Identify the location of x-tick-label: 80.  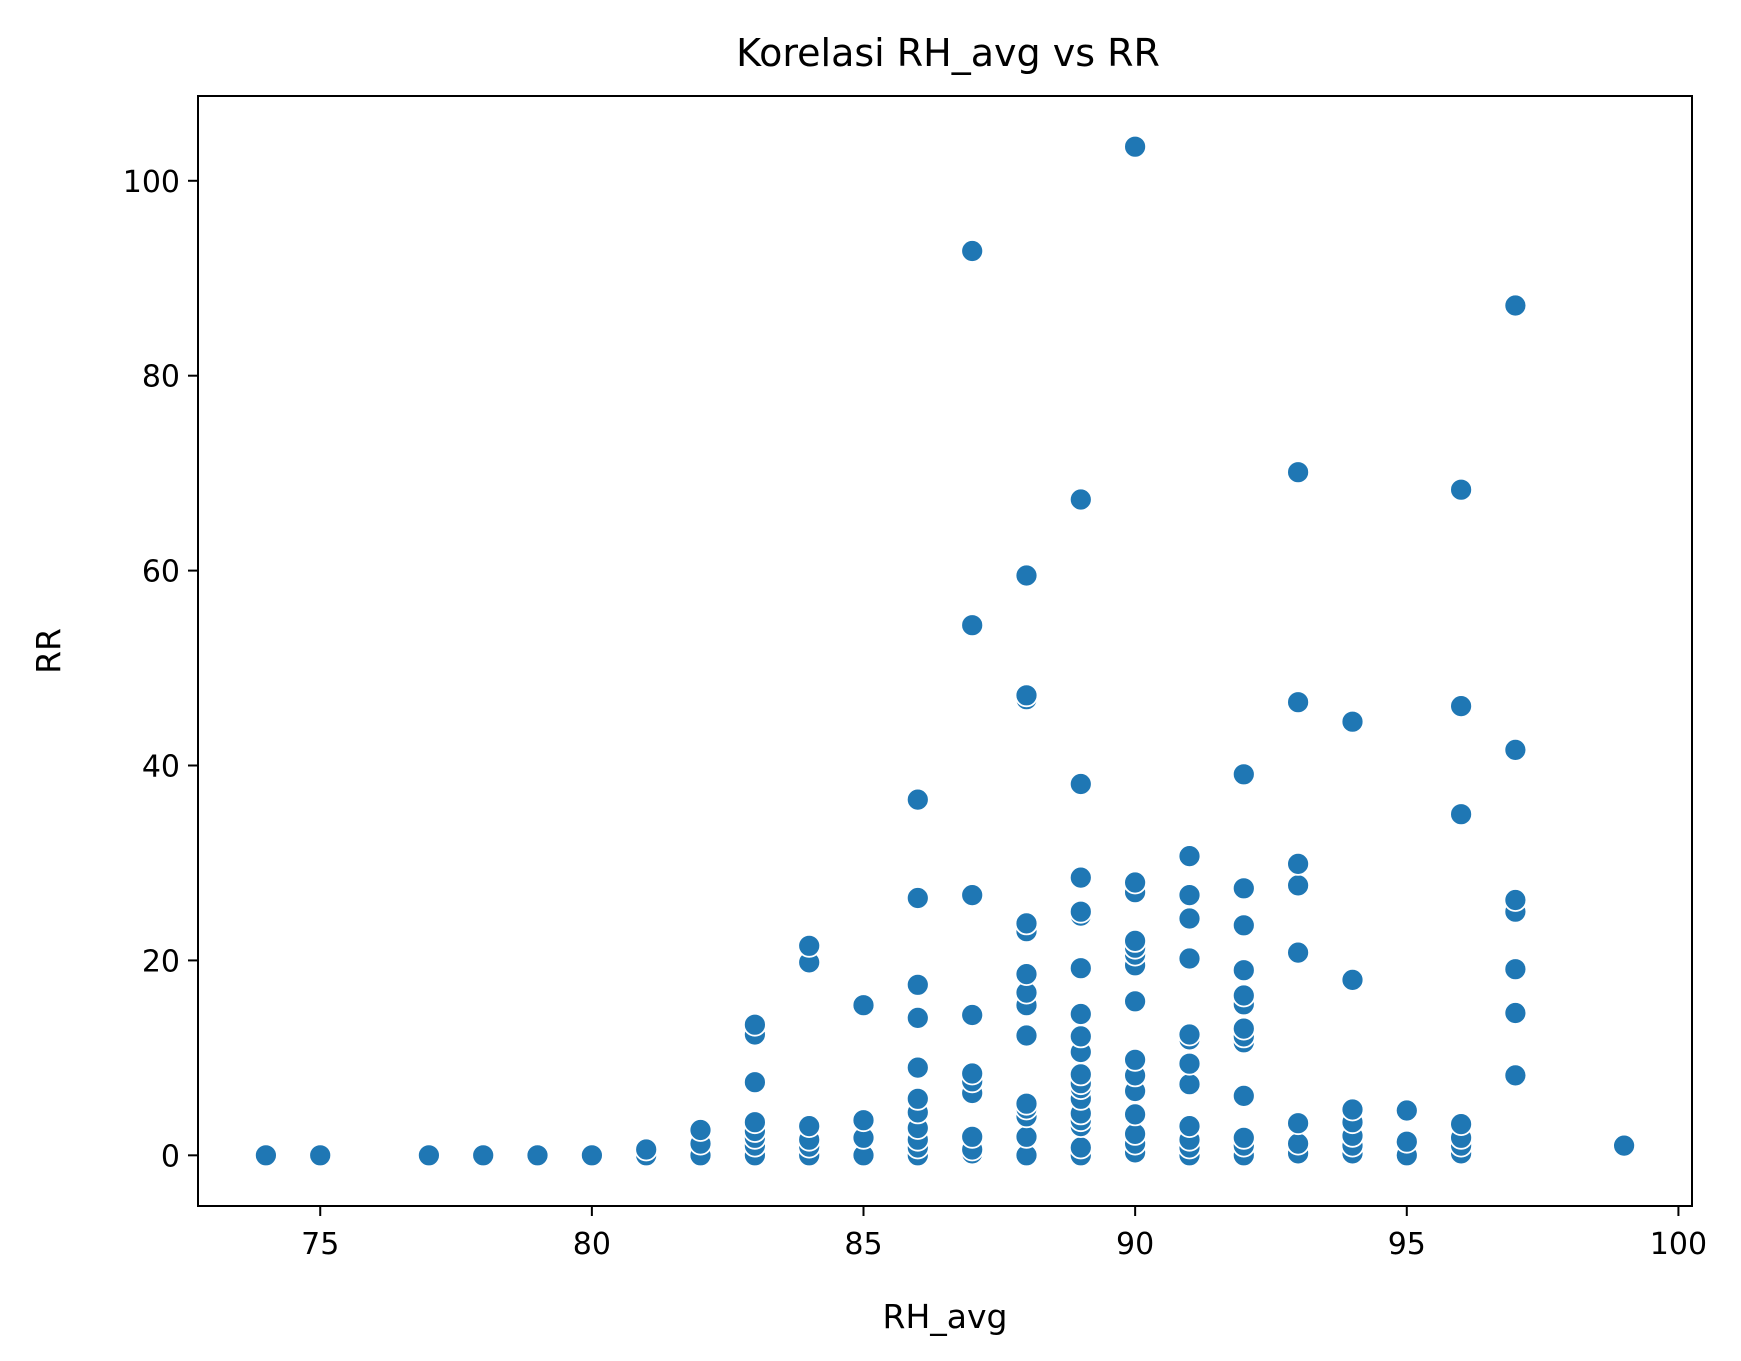
(592, 1244).